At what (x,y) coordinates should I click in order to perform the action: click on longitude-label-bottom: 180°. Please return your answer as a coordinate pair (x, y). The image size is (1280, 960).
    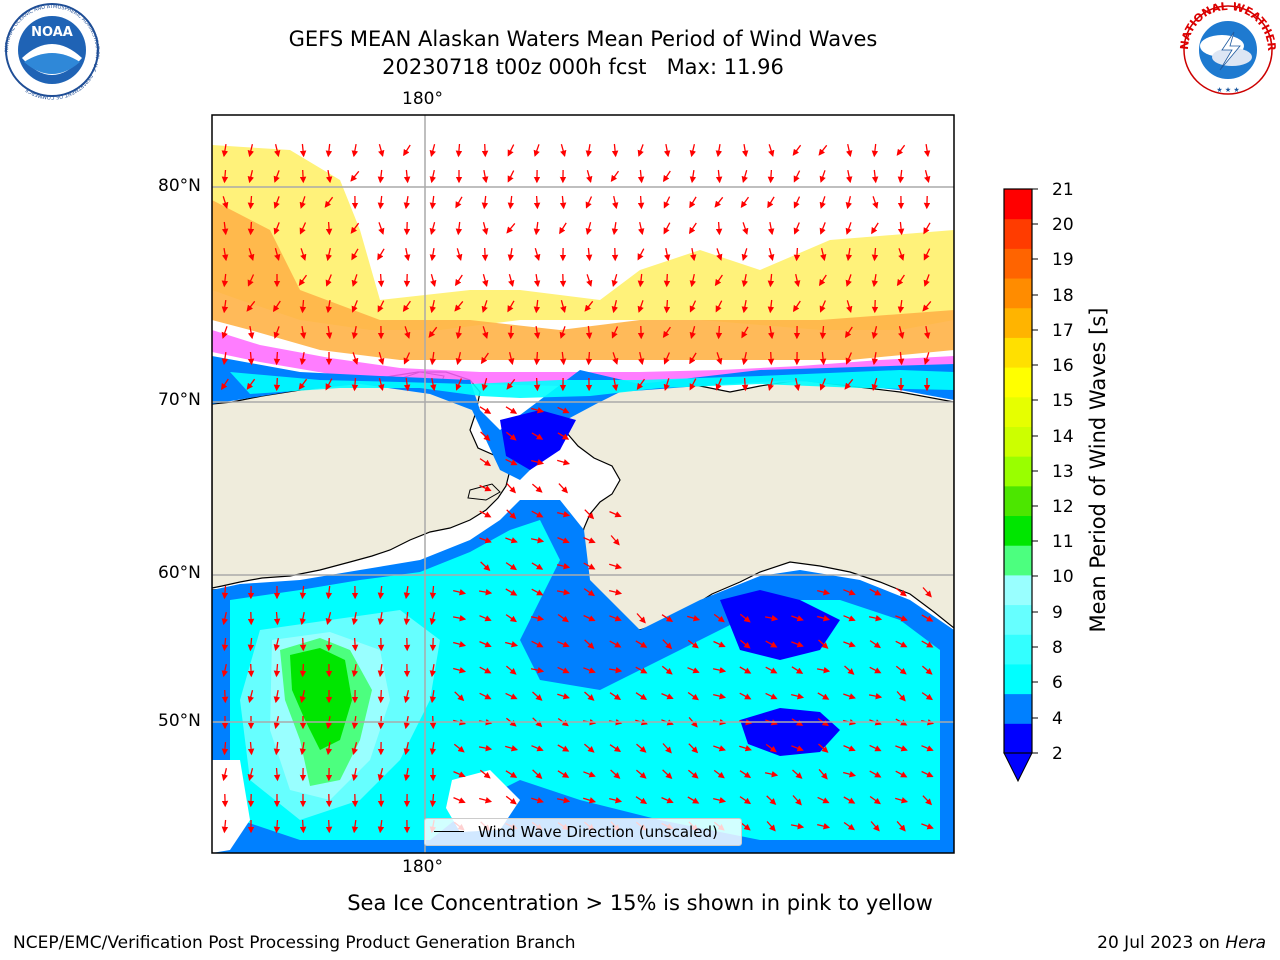
    Looking at the image, I should click on (422, 867).